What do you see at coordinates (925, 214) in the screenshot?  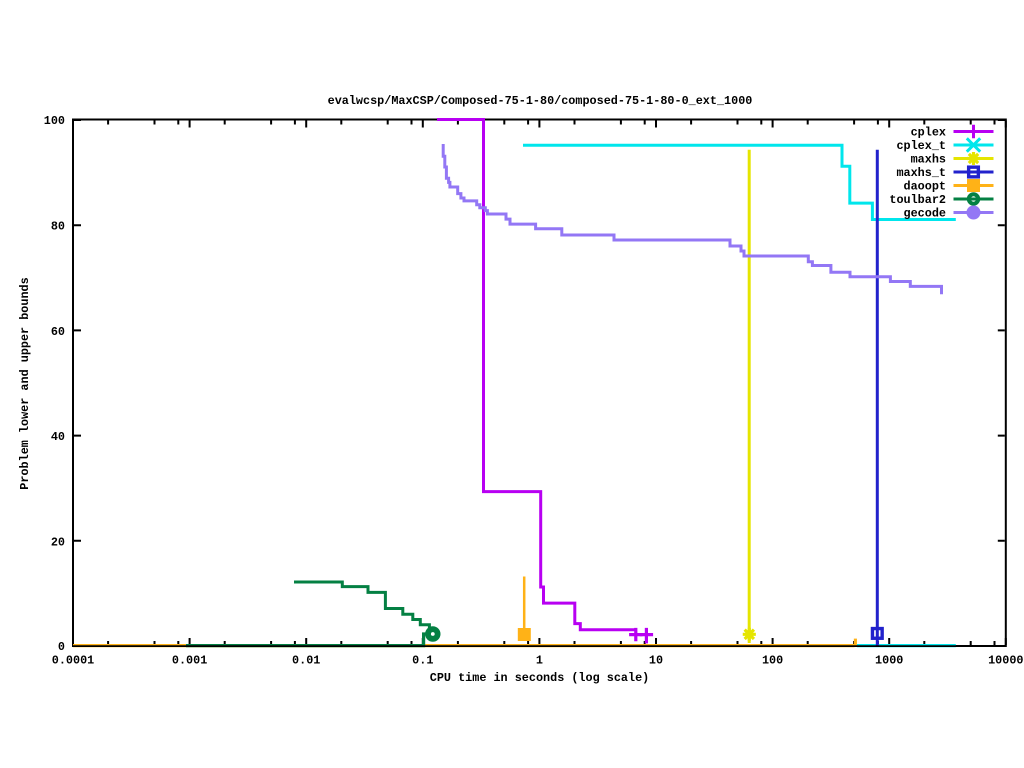 I see `svg-text: gecode` at bounding box center [925, 214].